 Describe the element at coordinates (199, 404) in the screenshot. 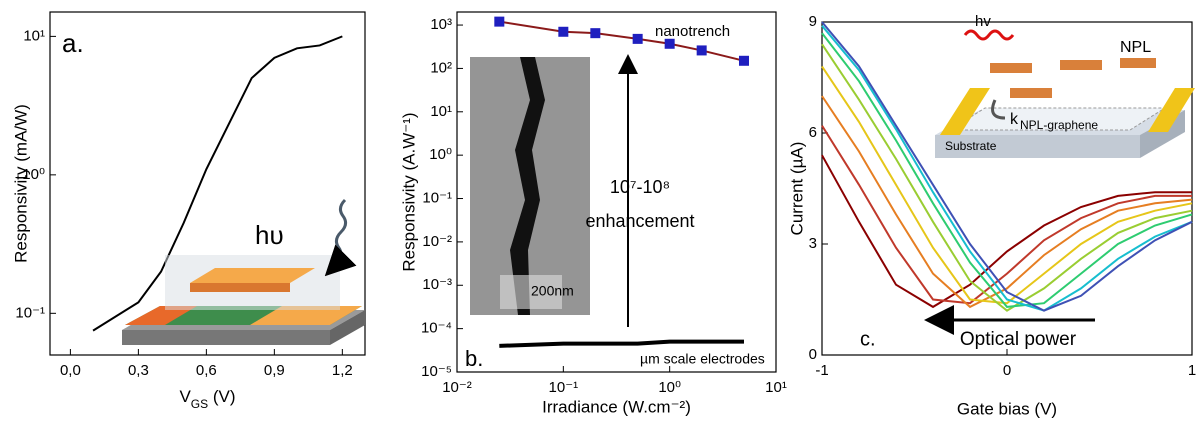

I see `x-axis-label-part: GS` at that location.